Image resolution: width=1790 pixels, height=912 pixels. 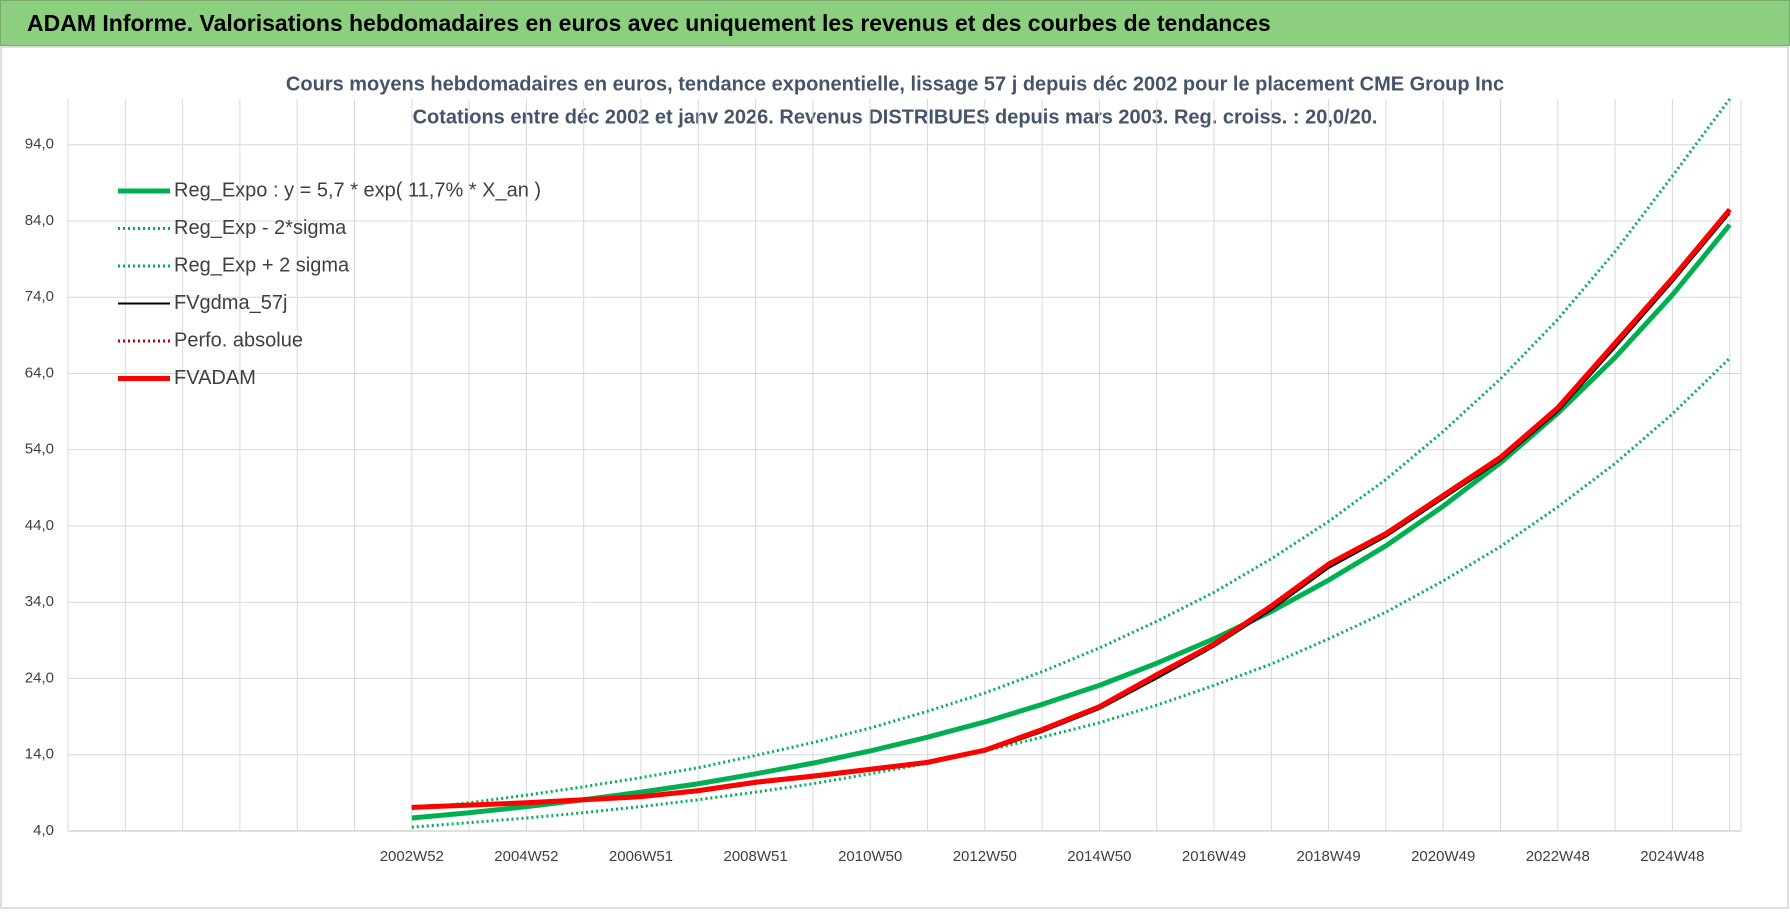 What do you see at coordinates (230, 303) in the screenshot?
I see `legend-label: FVgdma_57j` at bounding box center [230, 303].